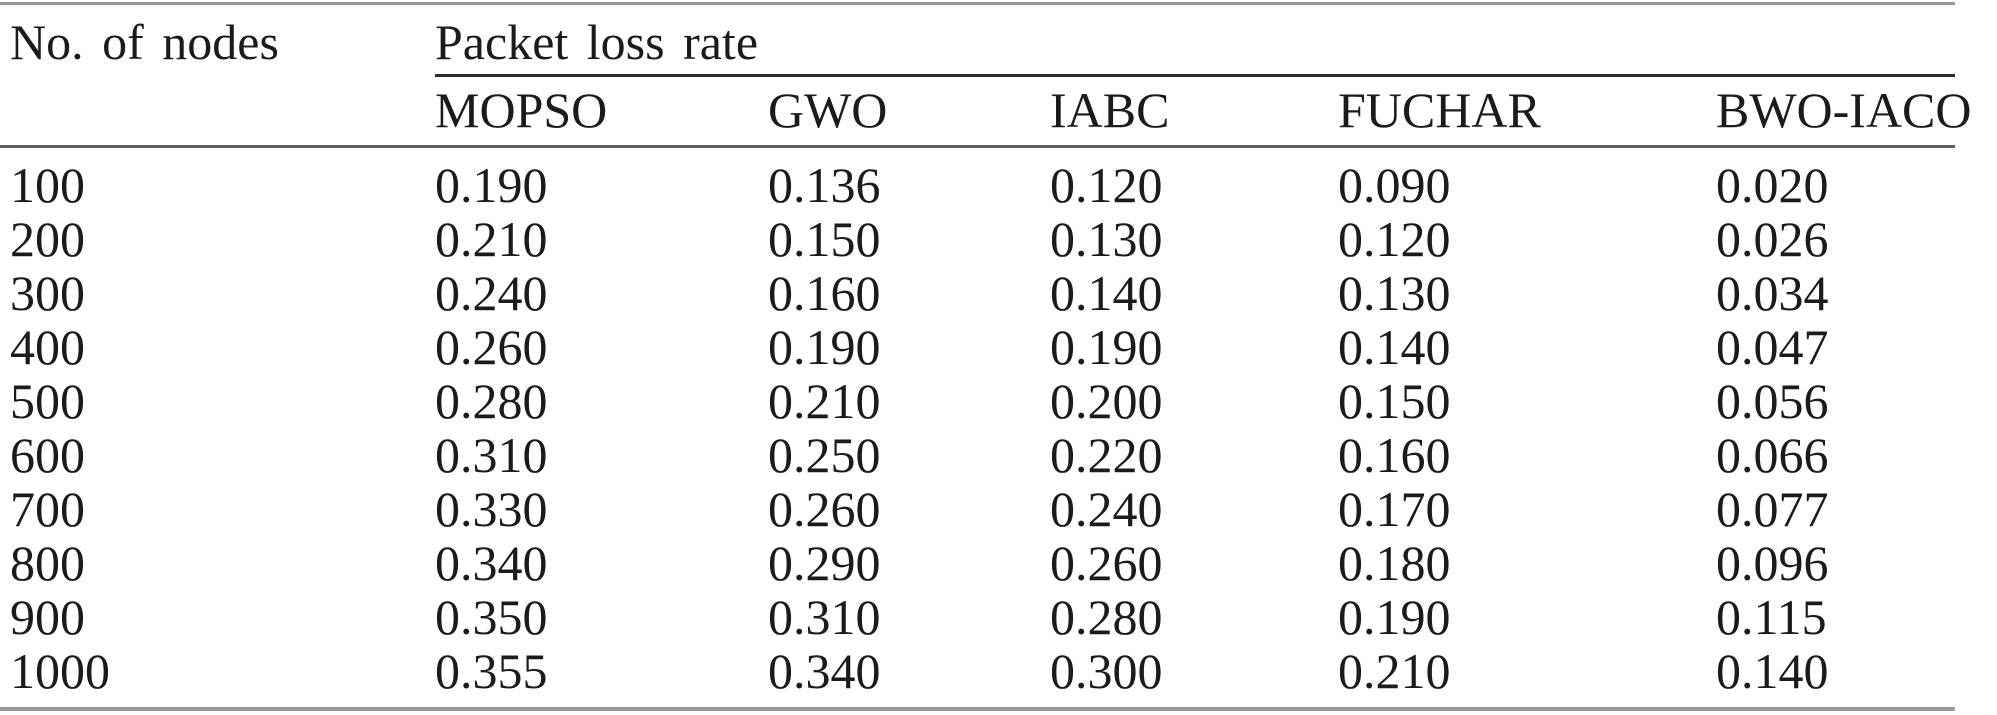 The image size is (1997, 715). What do you see at coordinates (977, 401) in the screenshot?
I see `table-row: 500 0.280 0.210 0.200 0.150 0.056` at bounding box center [977, 401].